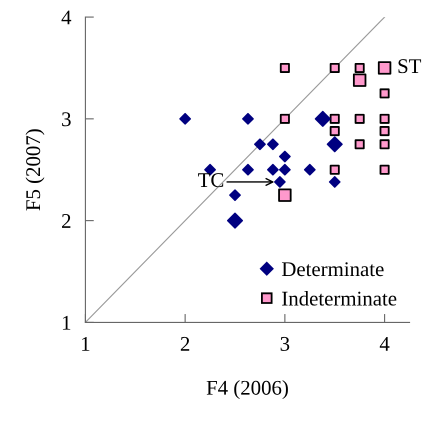  I want to click on x-tick-label: 3, so click(285, 343).